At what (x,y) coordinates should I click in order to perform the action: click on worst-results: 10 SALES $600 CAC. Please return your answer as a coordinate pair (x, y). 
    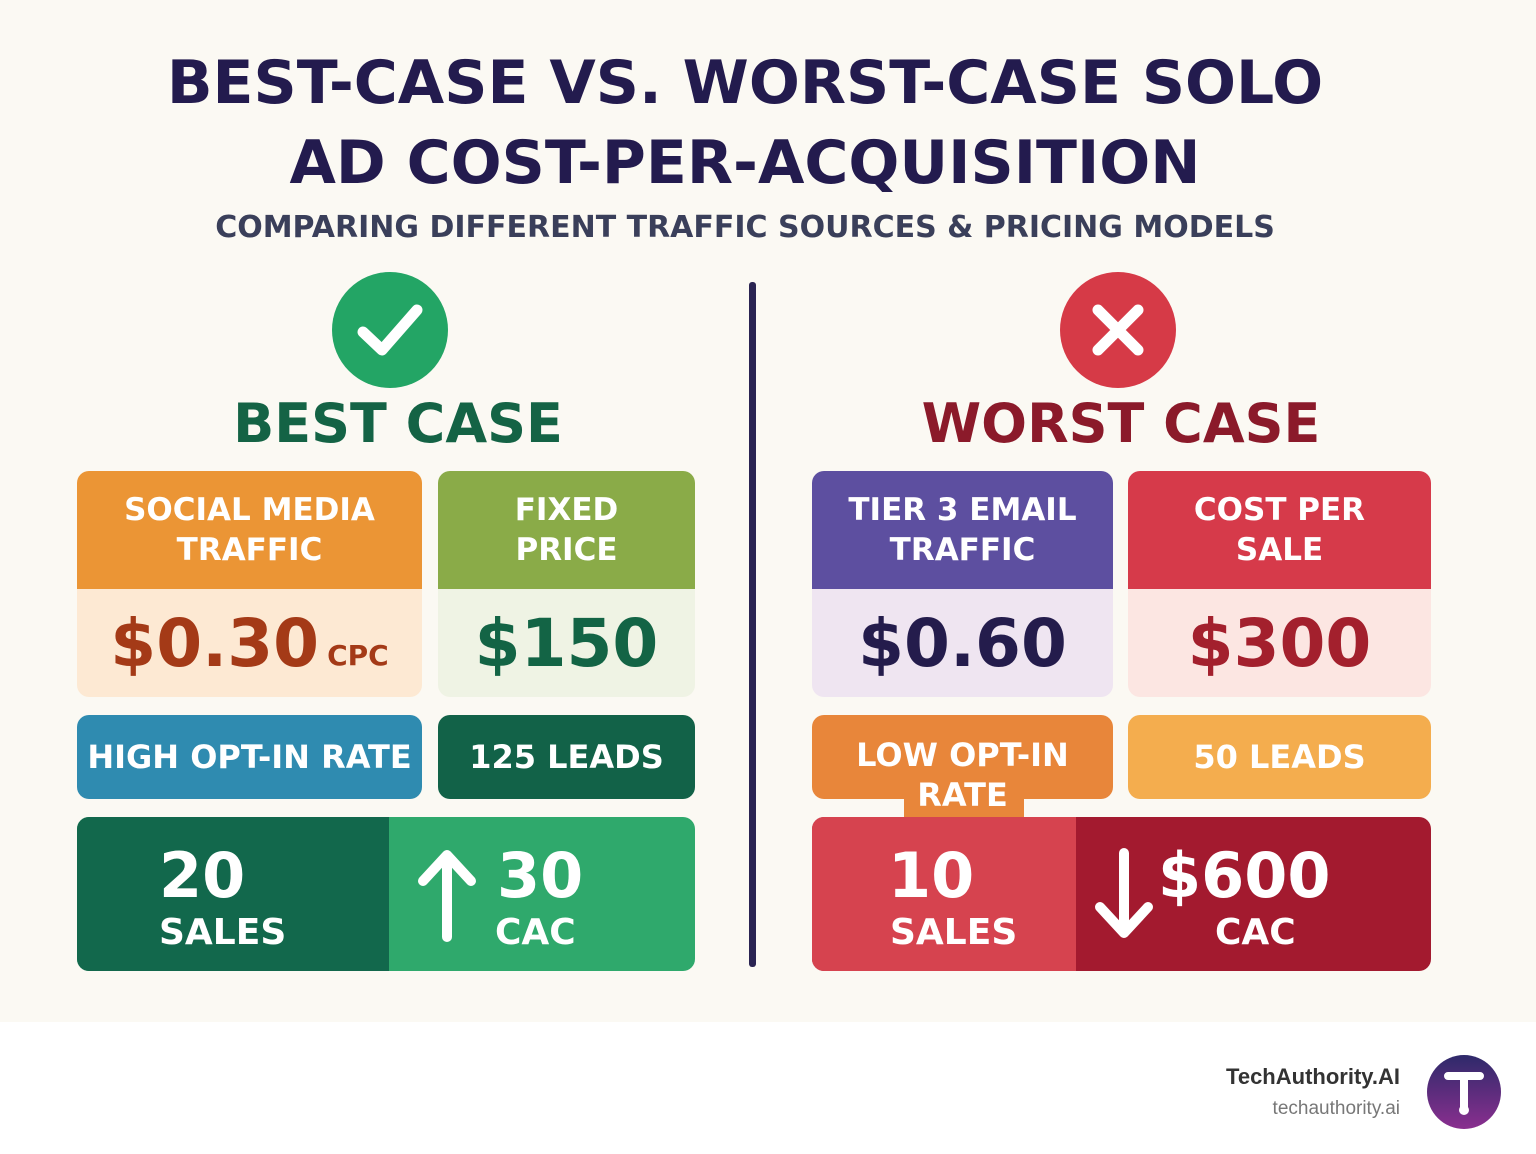
    Looking at the image, I should click on (1121, 894).